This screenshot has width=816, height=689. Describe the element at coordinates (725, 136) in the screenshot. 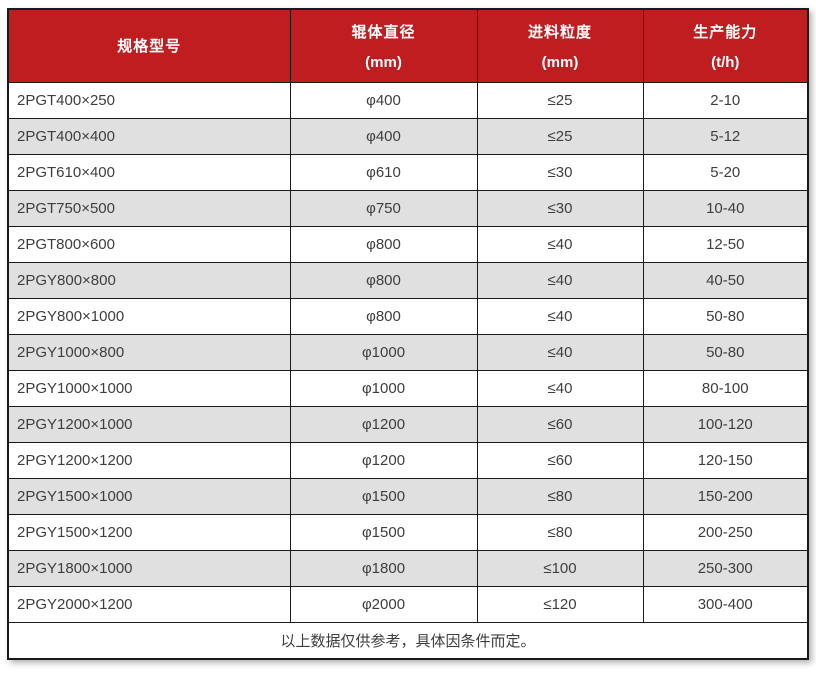

I see `capacity-cell: 5-12` at that location.